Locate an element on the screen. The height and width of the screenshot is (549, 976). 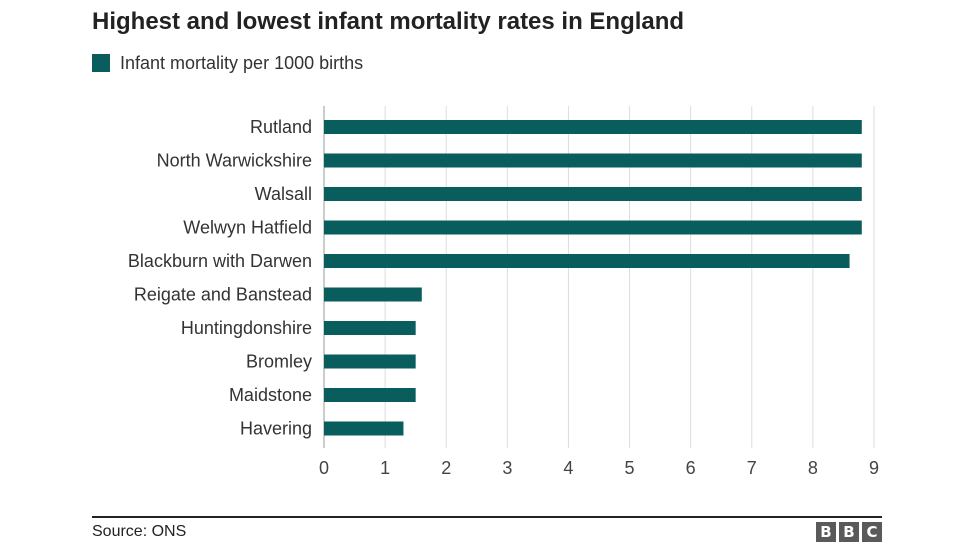
category-label: Rutland is located at coordinates (281, 127).